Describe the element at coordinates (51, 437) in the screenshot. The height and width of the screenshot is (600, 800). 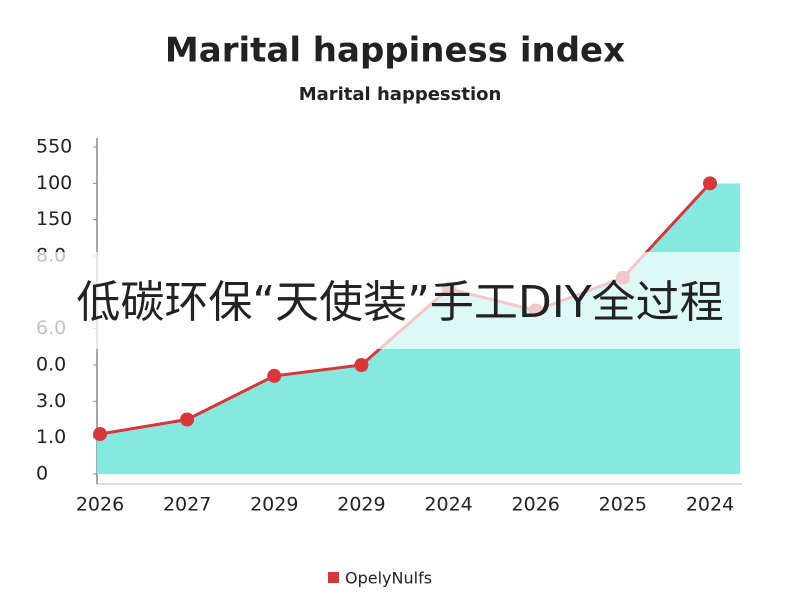
I see `y-tick-label: 1.0` at that location.